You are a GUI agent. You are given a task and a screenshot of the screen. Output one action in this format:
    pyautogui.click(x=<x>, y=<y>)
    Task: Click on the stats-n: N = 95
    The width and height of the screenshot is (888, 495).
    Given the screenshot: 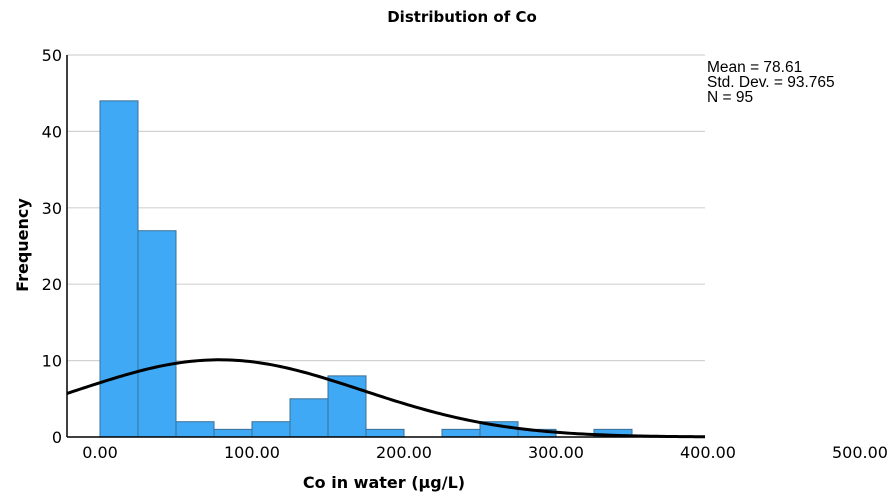 What is the action you would take?
    pyautogui.click(x=730, y=97)
    